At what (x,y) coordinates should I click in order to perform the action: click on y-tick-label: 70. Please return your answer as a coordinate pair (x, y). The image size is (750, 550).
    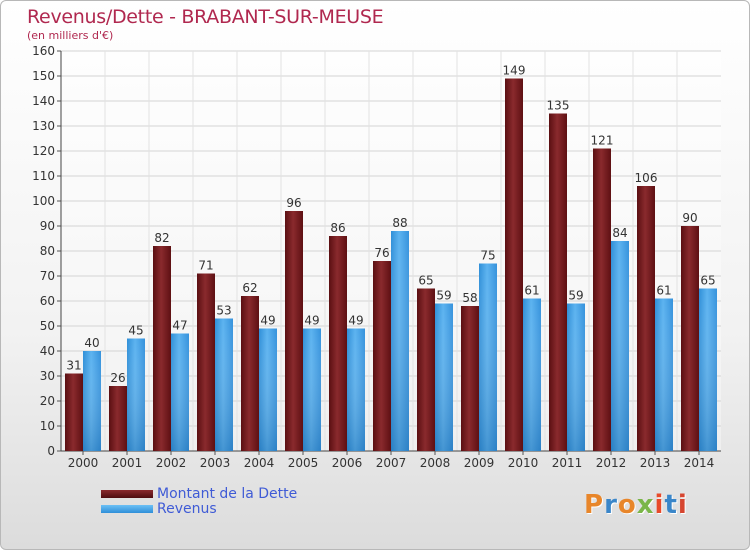
    Looking at the image, I should click on (47, 276).